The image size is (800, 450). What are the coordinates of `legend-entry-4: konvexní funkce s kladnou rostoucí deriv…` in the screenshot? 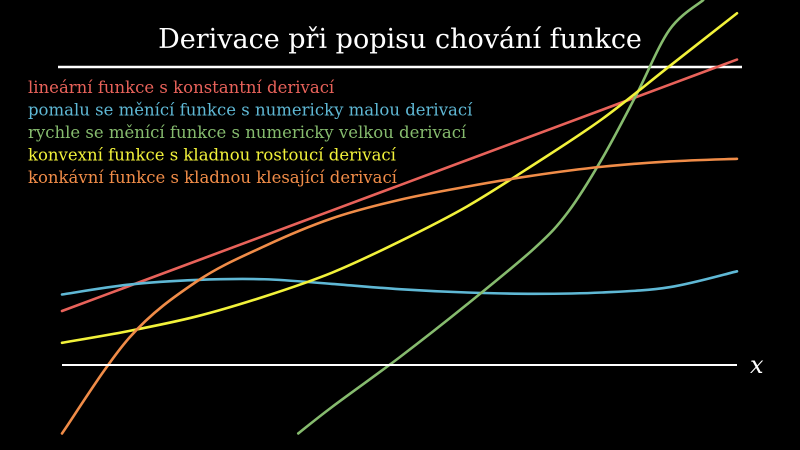 It's located at (212, 155).